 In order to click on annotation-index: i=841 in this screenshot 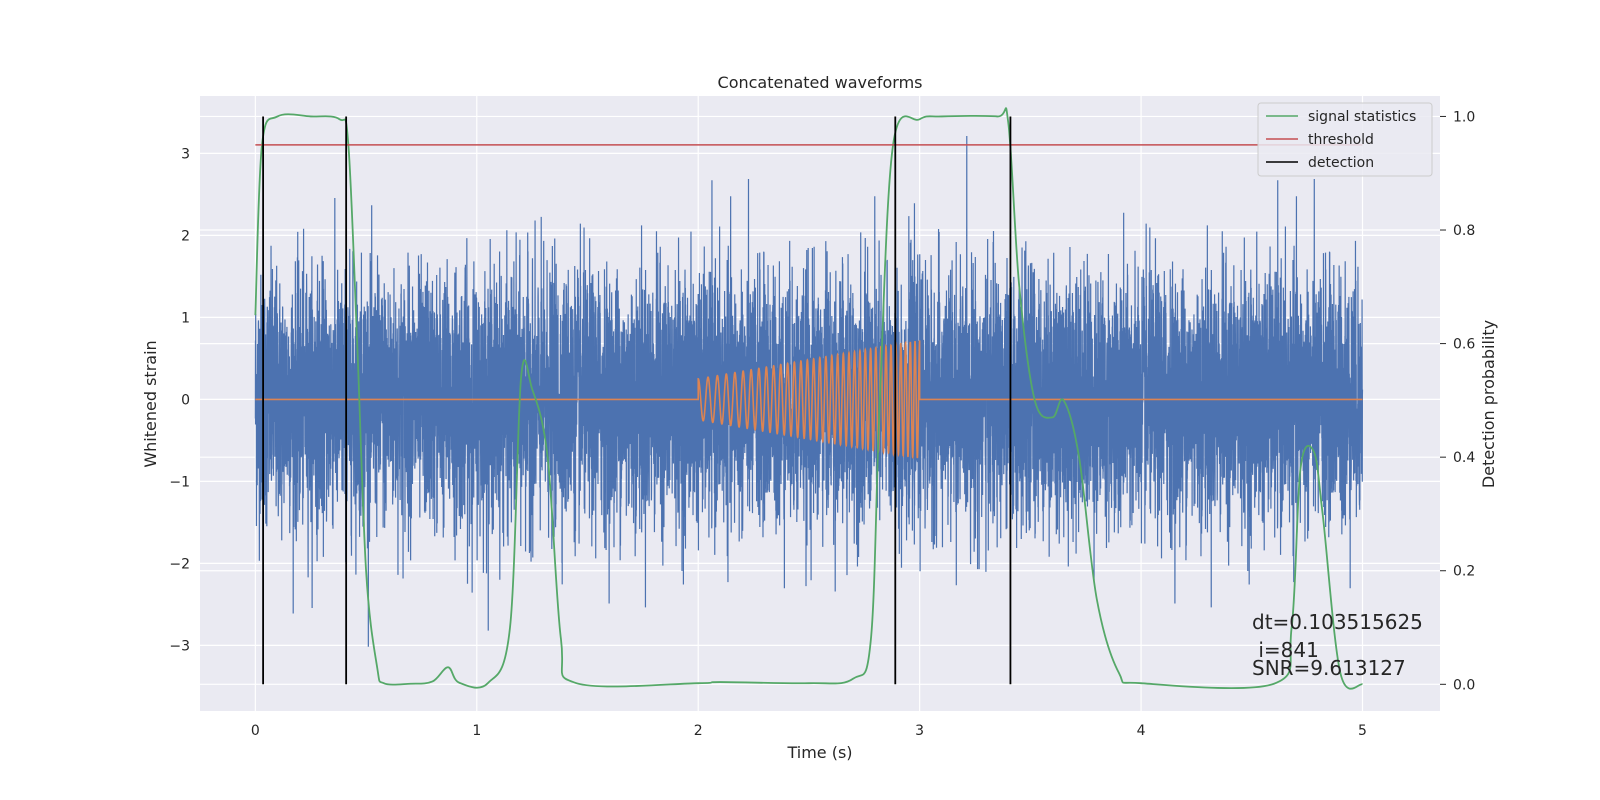, I will do `click(1285, 650)`.